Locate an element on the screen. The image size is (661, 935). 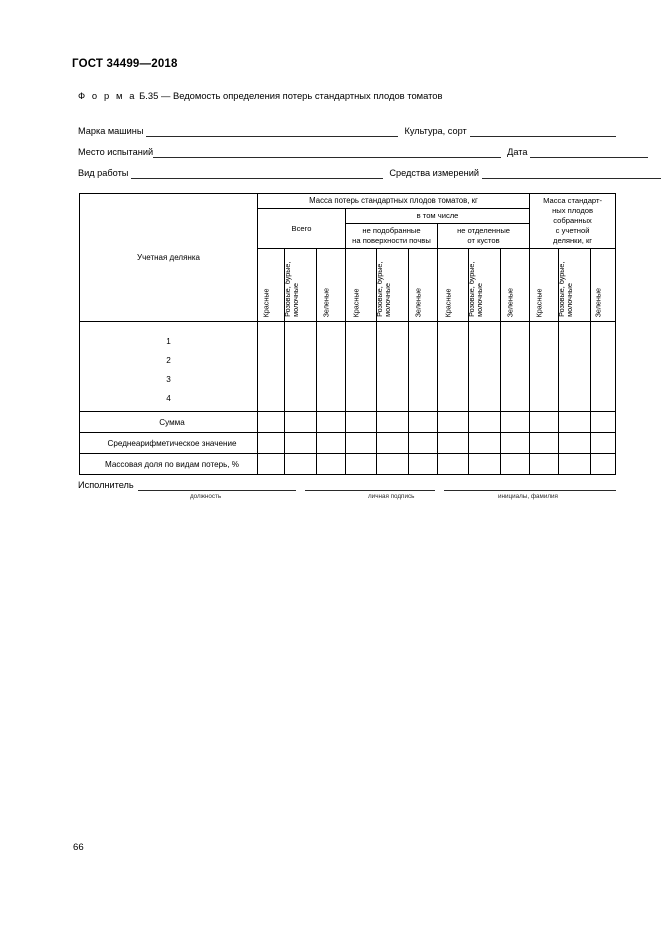
work-type-input is located at coordinates (257, 173).